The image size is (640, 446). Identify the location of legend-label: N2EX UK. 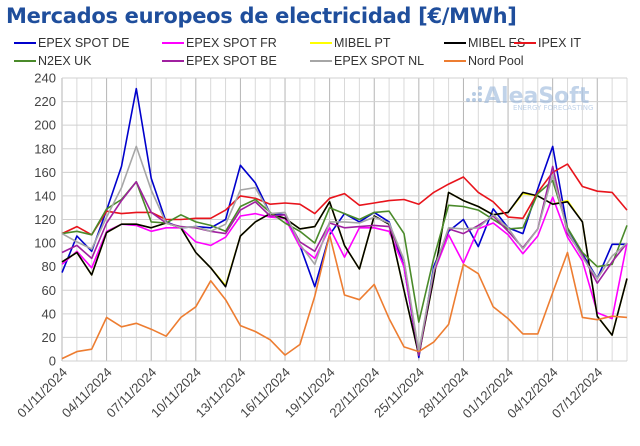
(65, 61).